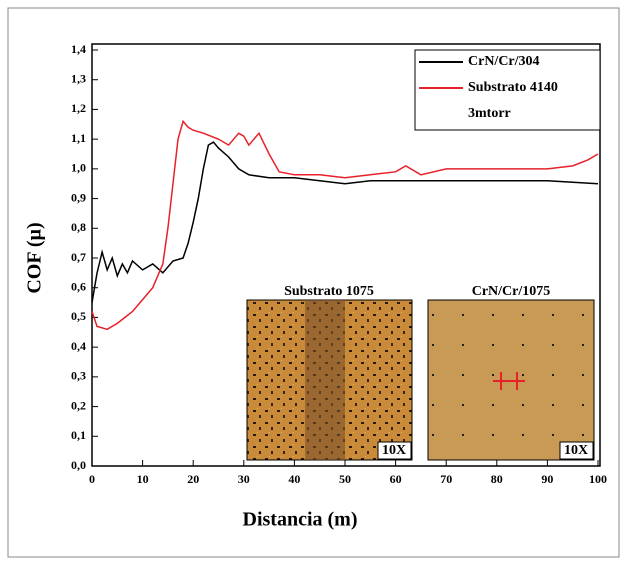 The height and width of the screenshot is (566, 627). I want to click on x-tick-label: 30, so click(244, 479).